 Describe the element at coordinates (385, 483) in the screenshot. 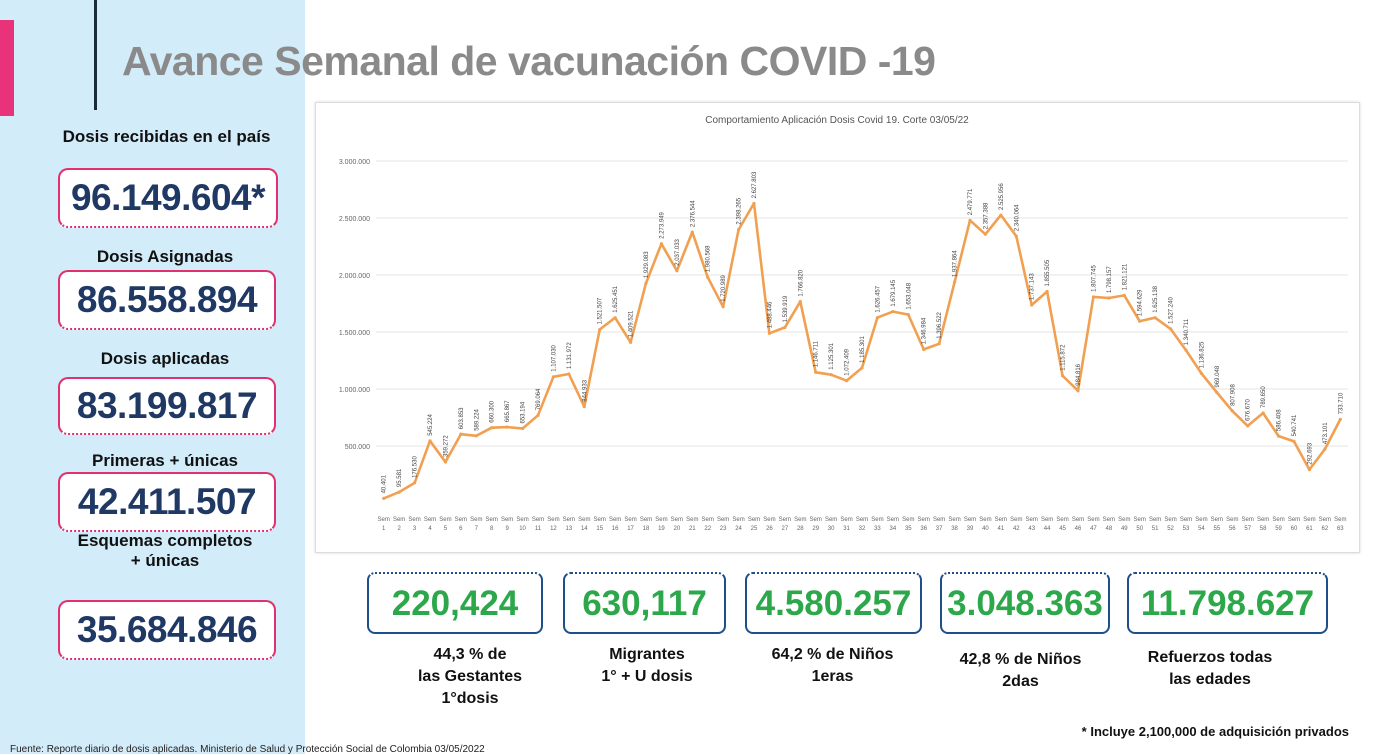

I see `data-label: 40.401` at that location.